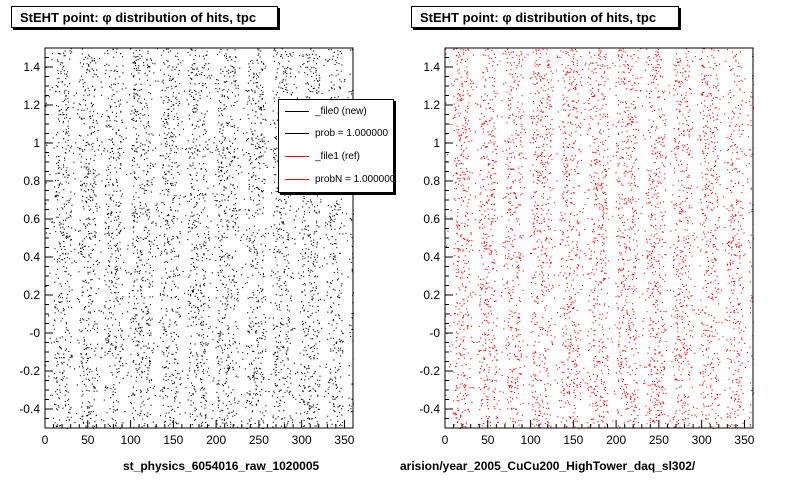  Describe the element at coordinates (297, 133) in the screenshot. I see `legend-swatch-prob` at that location.